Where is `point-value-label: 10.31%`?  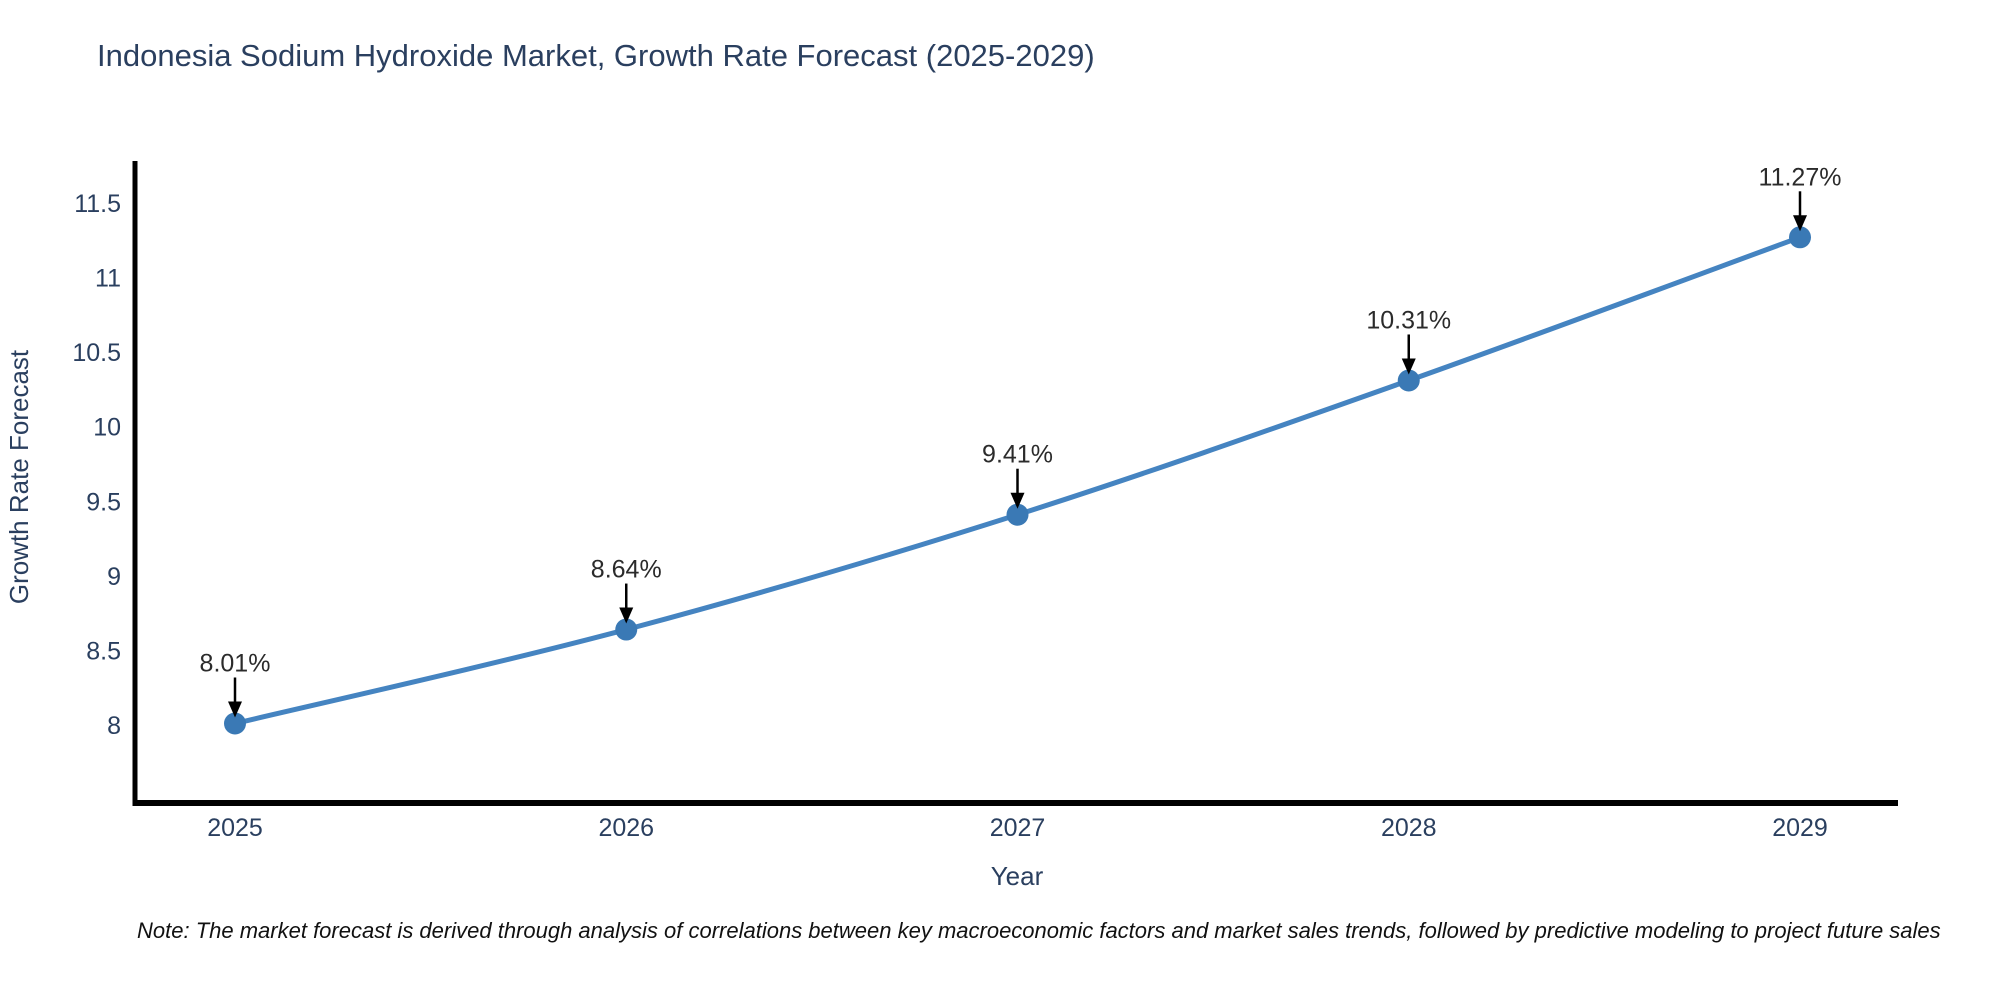
point-value-label: 10.31% is located at coordinates (1408, 320).